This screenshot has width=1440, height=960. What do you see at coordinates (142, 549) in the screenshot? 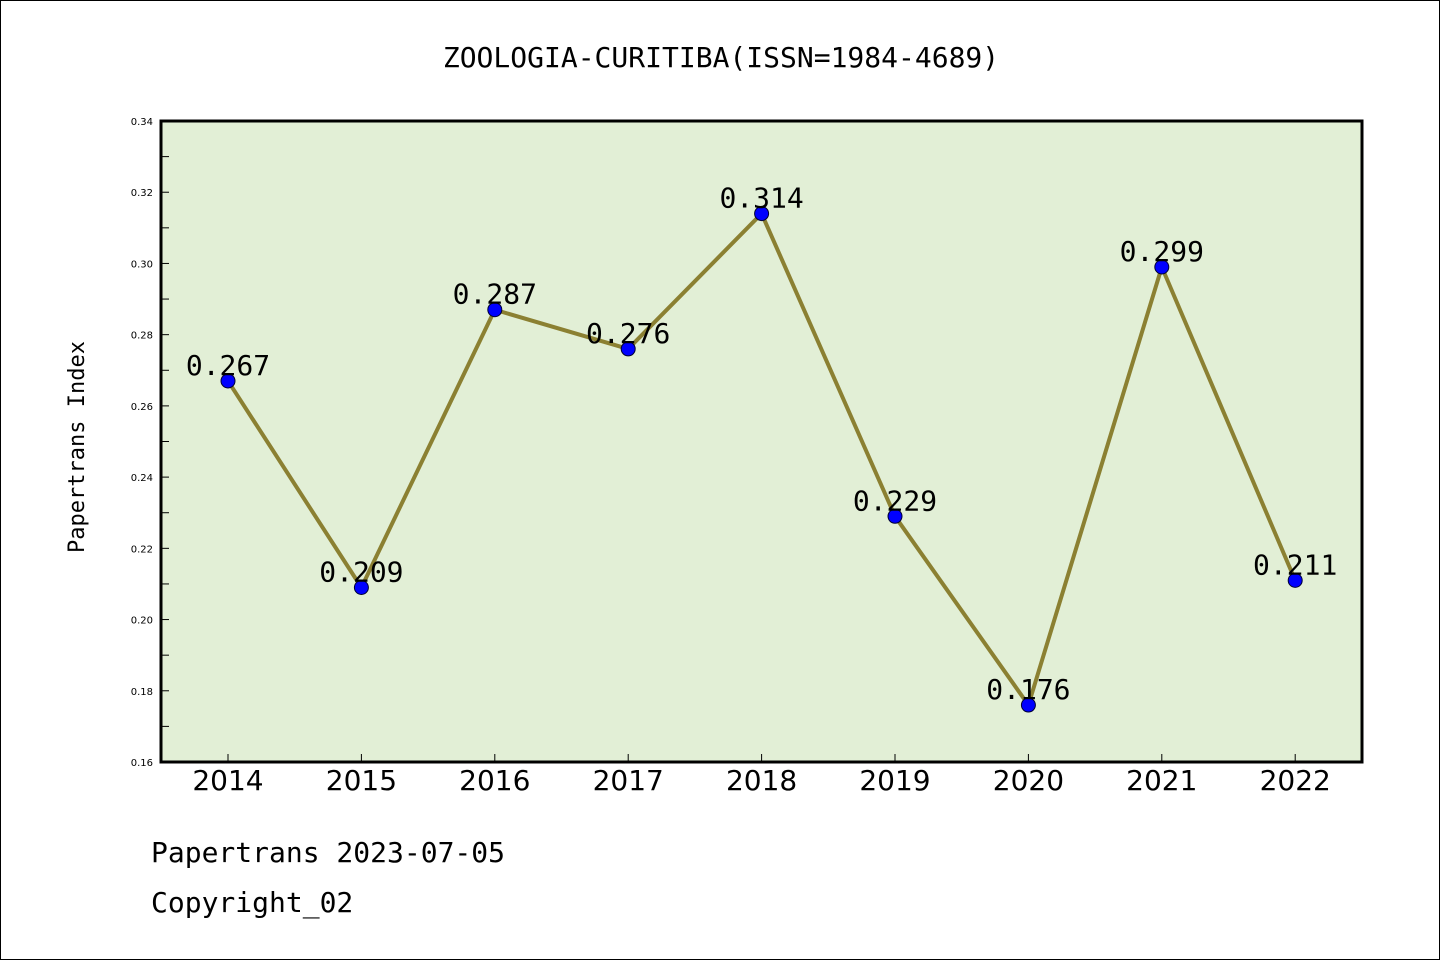
I see `y-tick-label: 0.22` at bounding box center [142, 549].